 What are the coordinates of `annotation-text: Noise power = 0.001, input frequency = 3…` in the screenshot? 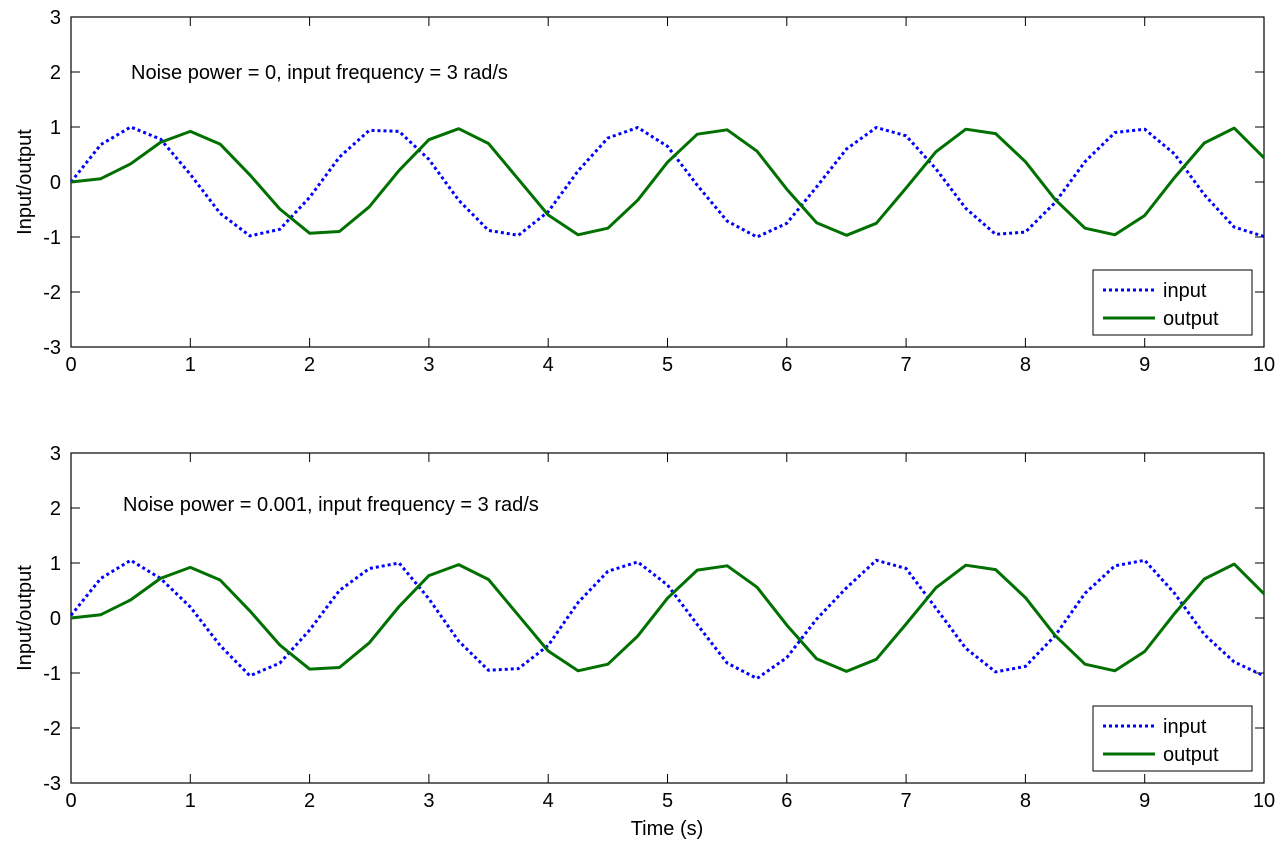 It's located at (331, 505).